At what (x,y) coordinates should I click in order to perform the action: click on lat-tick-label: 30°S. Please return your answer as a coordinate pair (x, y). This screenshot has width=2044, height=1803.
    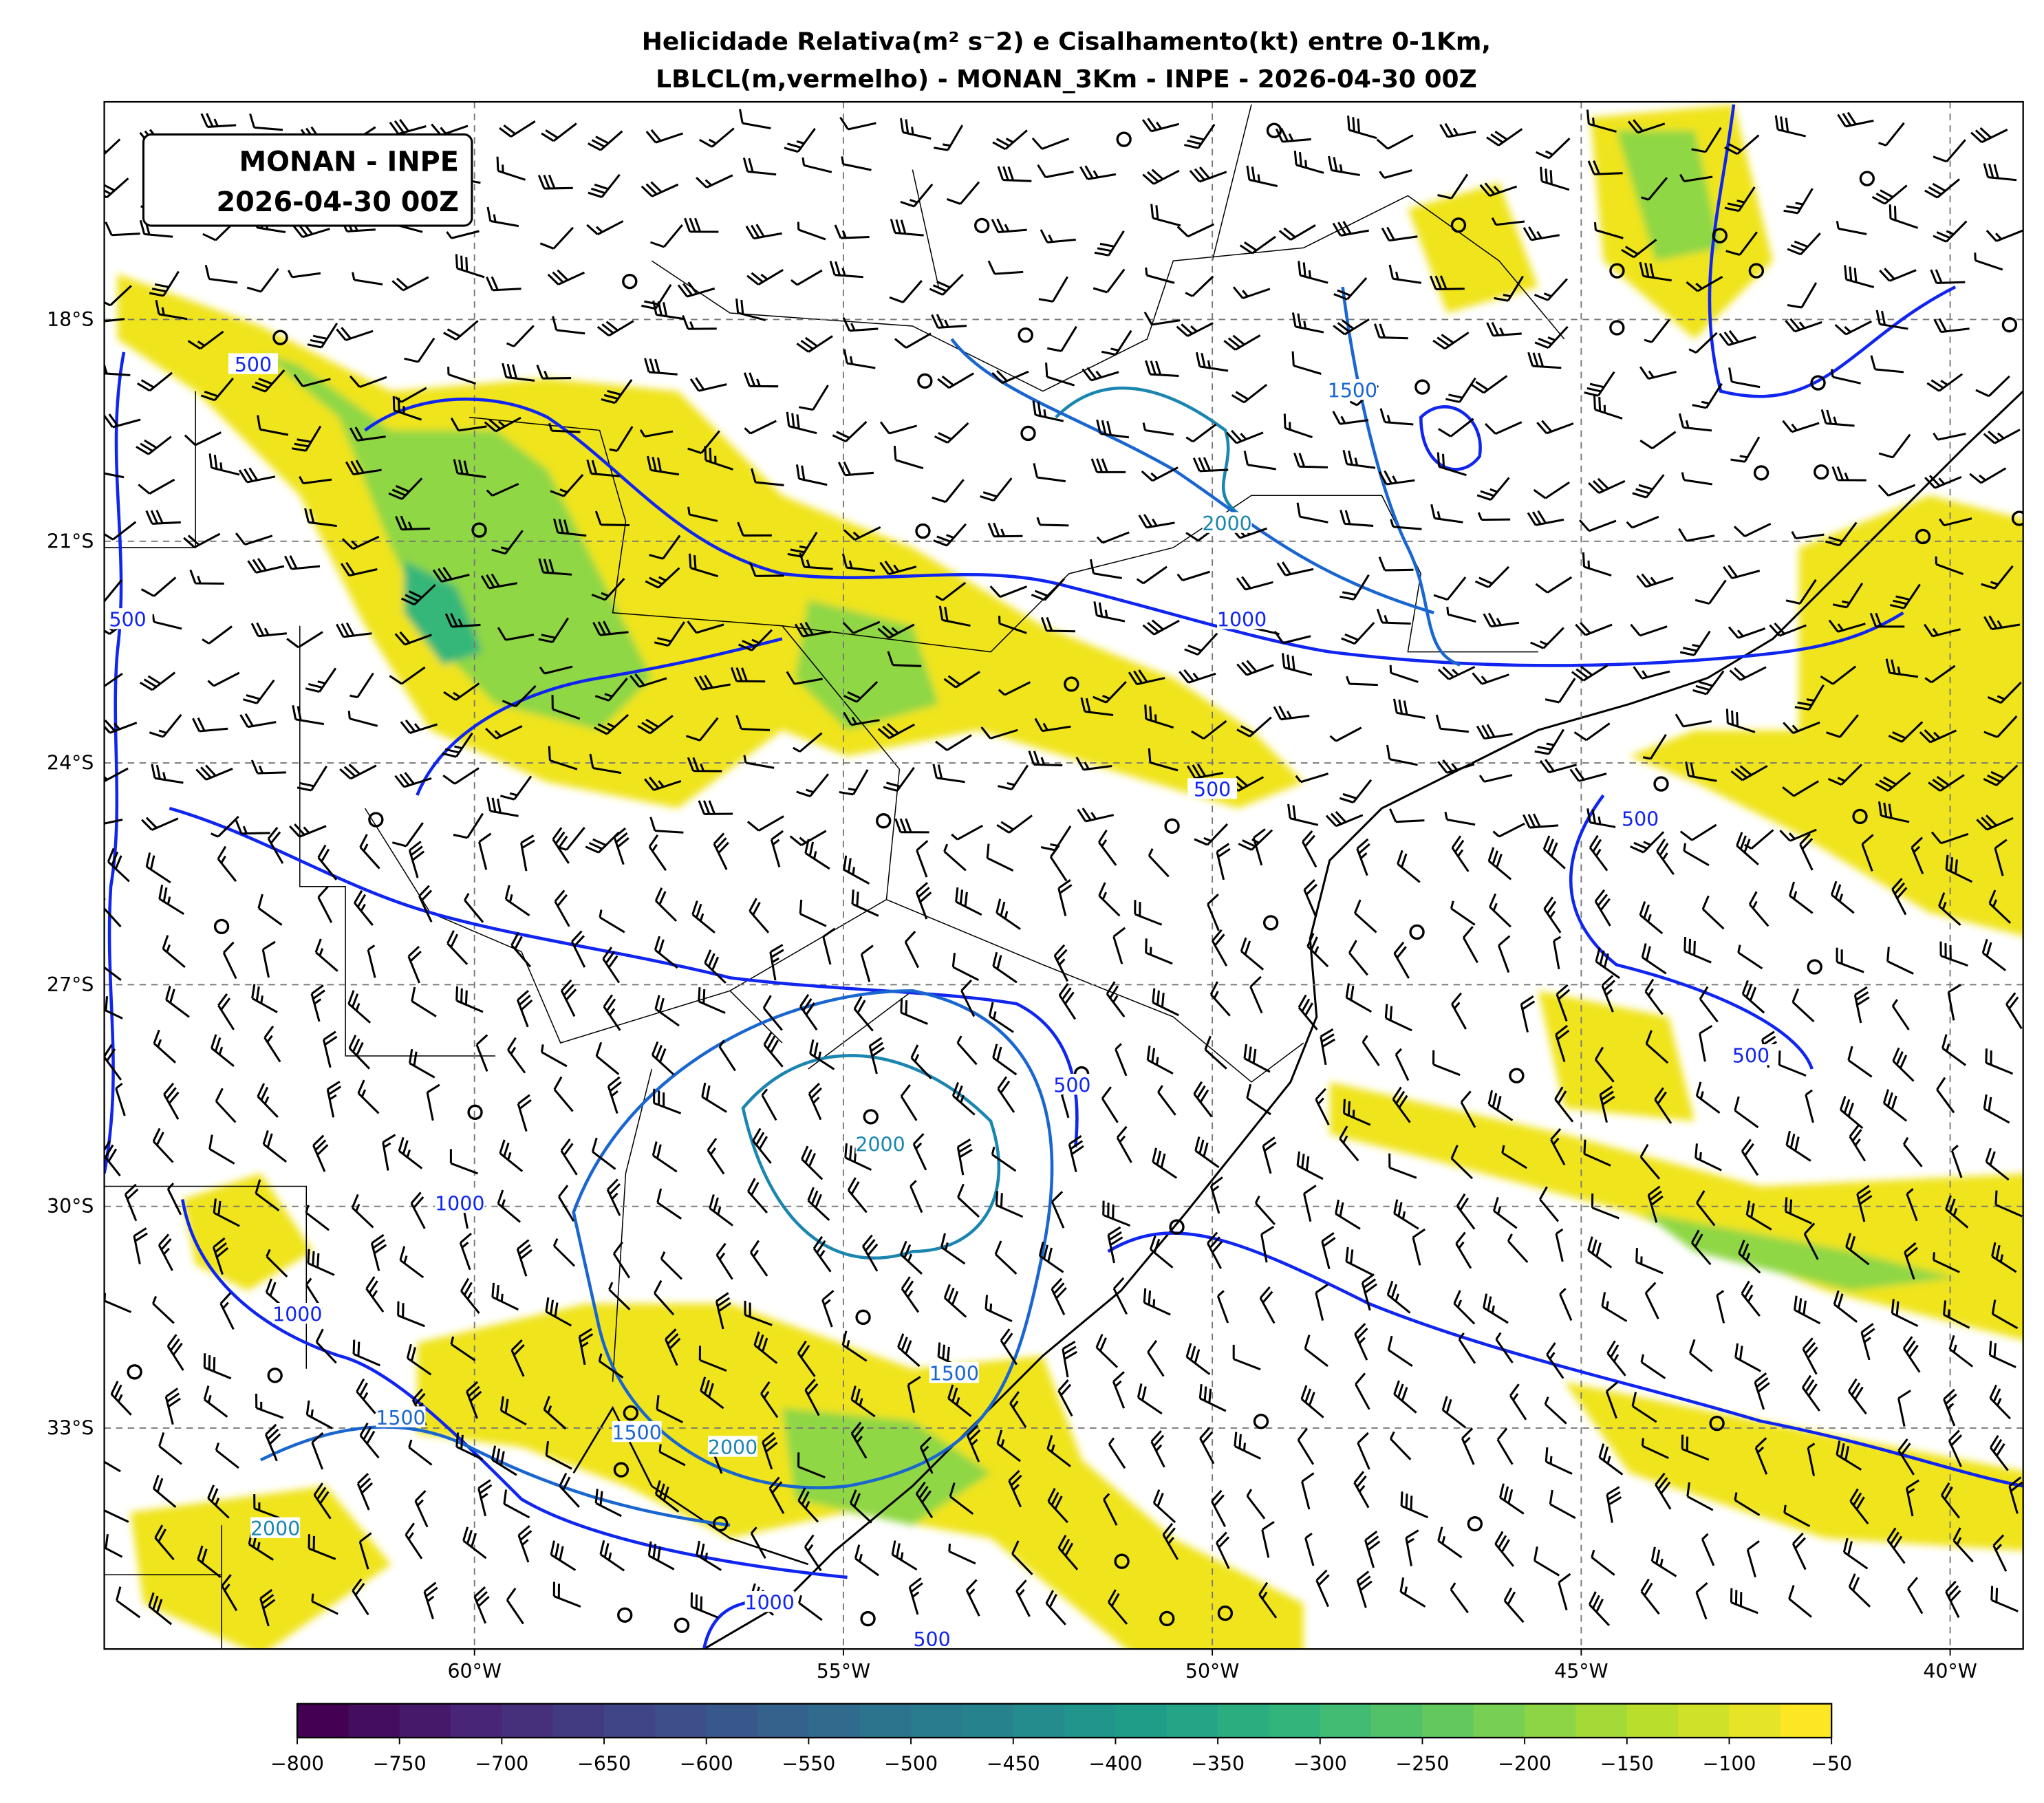
    Looking at the image, I should click on (70, 1206).